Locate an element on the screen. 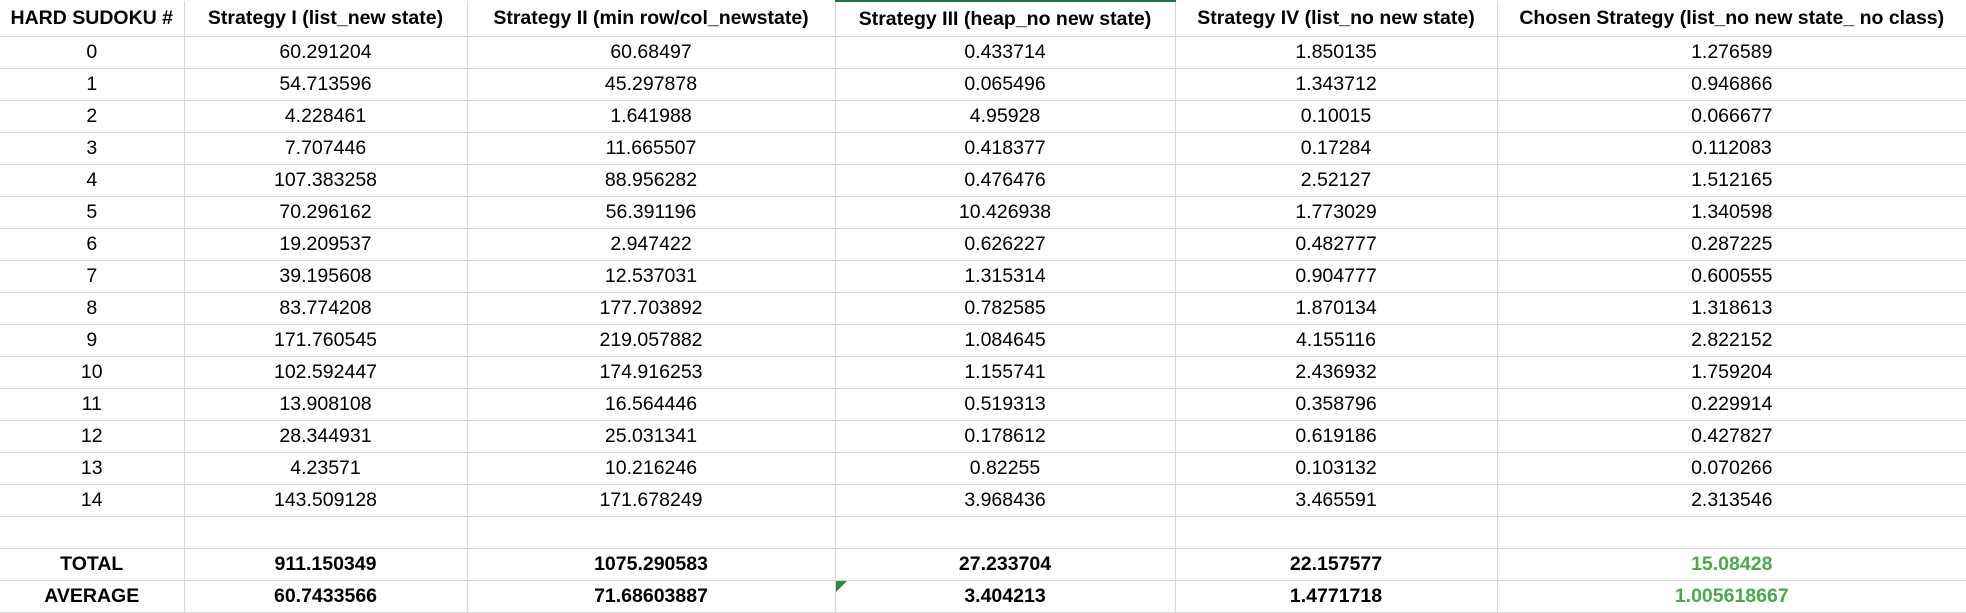  table-cell: 1.850135 is located at coordinates (1336, 52).